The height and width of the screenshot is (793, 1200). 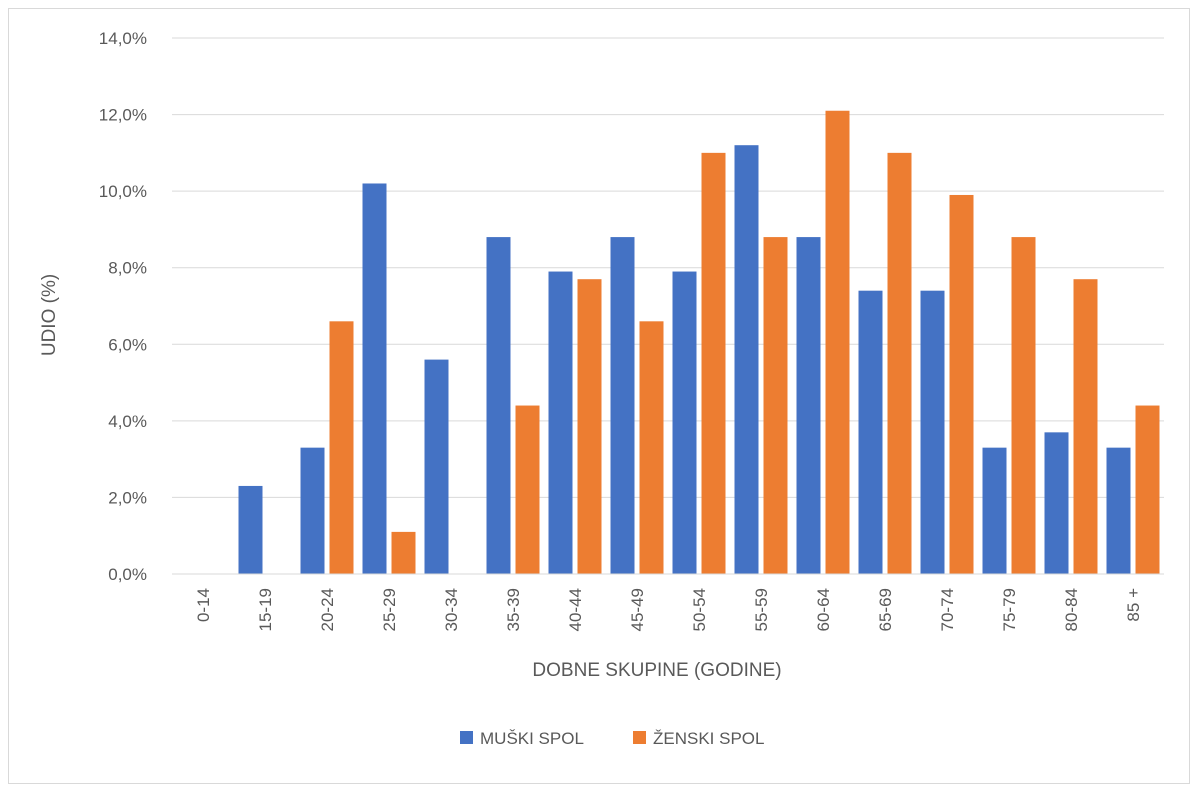 What do you see at coordinates (127, 344) in the screenshot?
I see `y-tick-label: 6,0%` at bounding box center [127, 344].